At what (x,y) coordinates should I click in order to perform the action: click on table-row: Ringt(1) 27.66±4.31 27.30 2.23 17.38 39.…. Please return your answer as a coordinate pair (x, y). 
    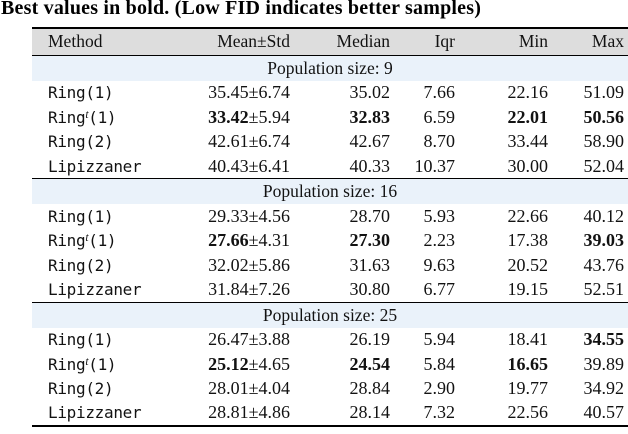
    Looking at the image, I should click on (330, 241).